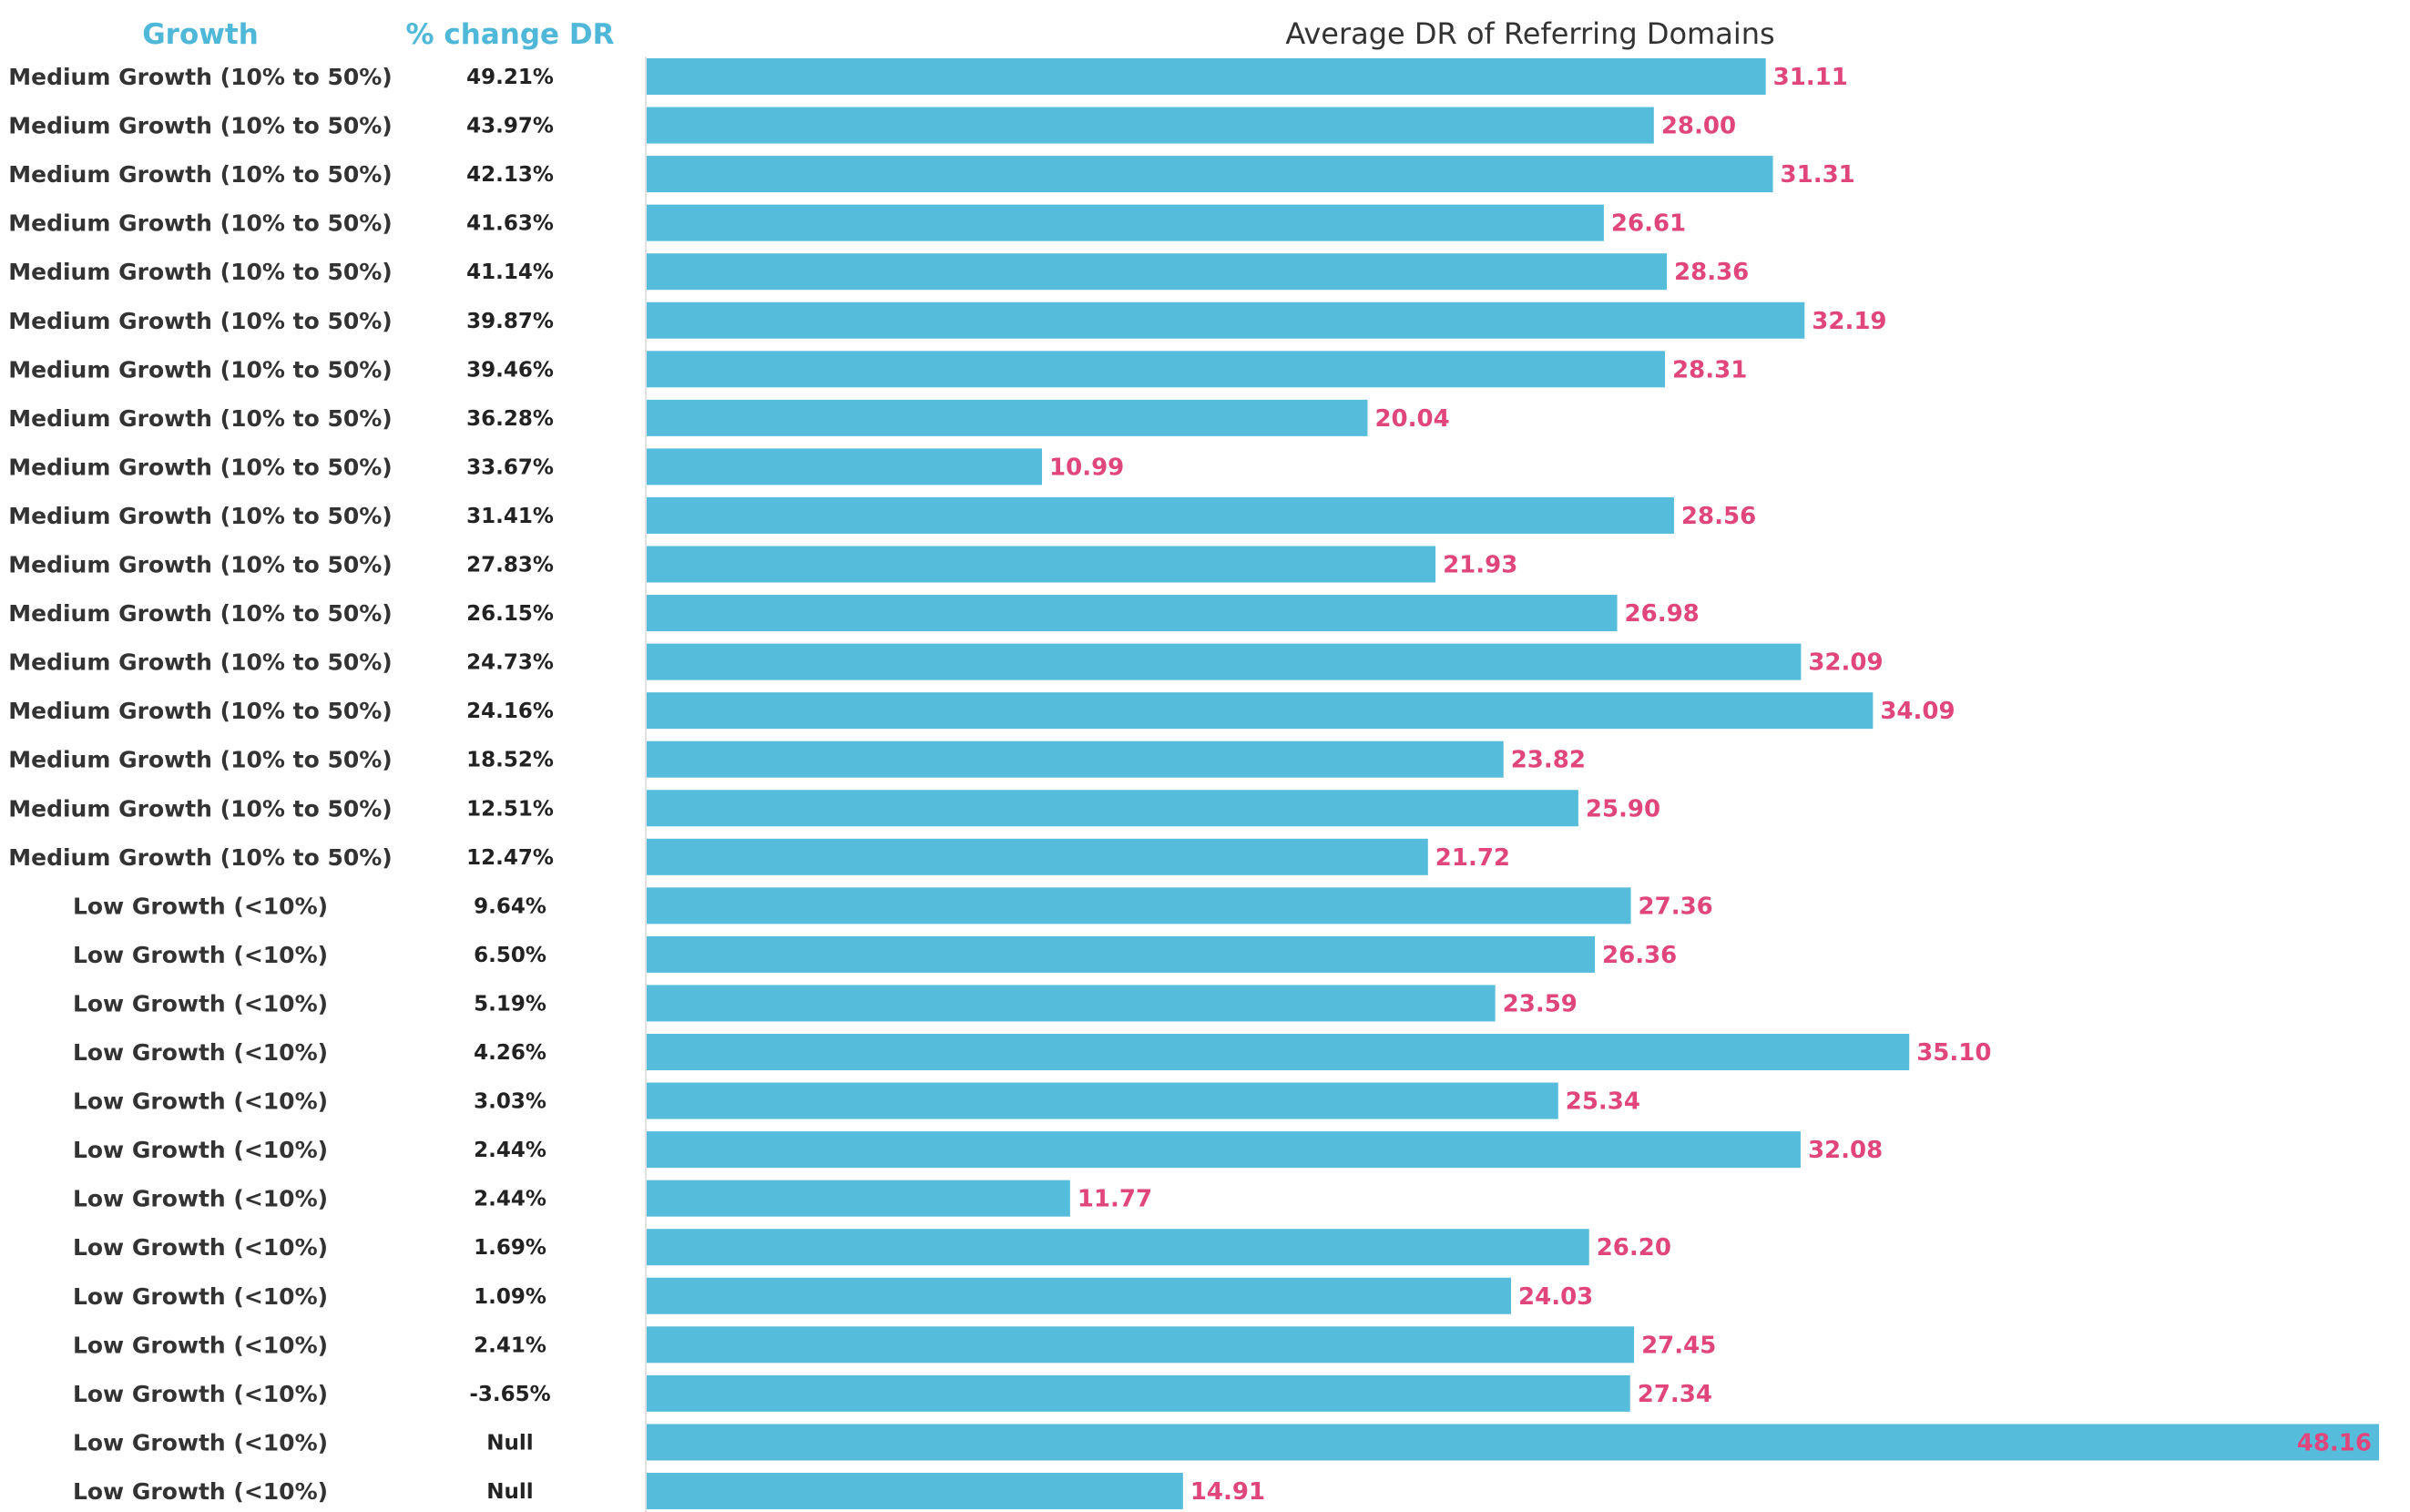 The image size is (2410, 1512). What do you see at coordinates (510, 34) in the screenshot?
I see `pct-change-column-header: % change DR` at bounding box center [510, 34].